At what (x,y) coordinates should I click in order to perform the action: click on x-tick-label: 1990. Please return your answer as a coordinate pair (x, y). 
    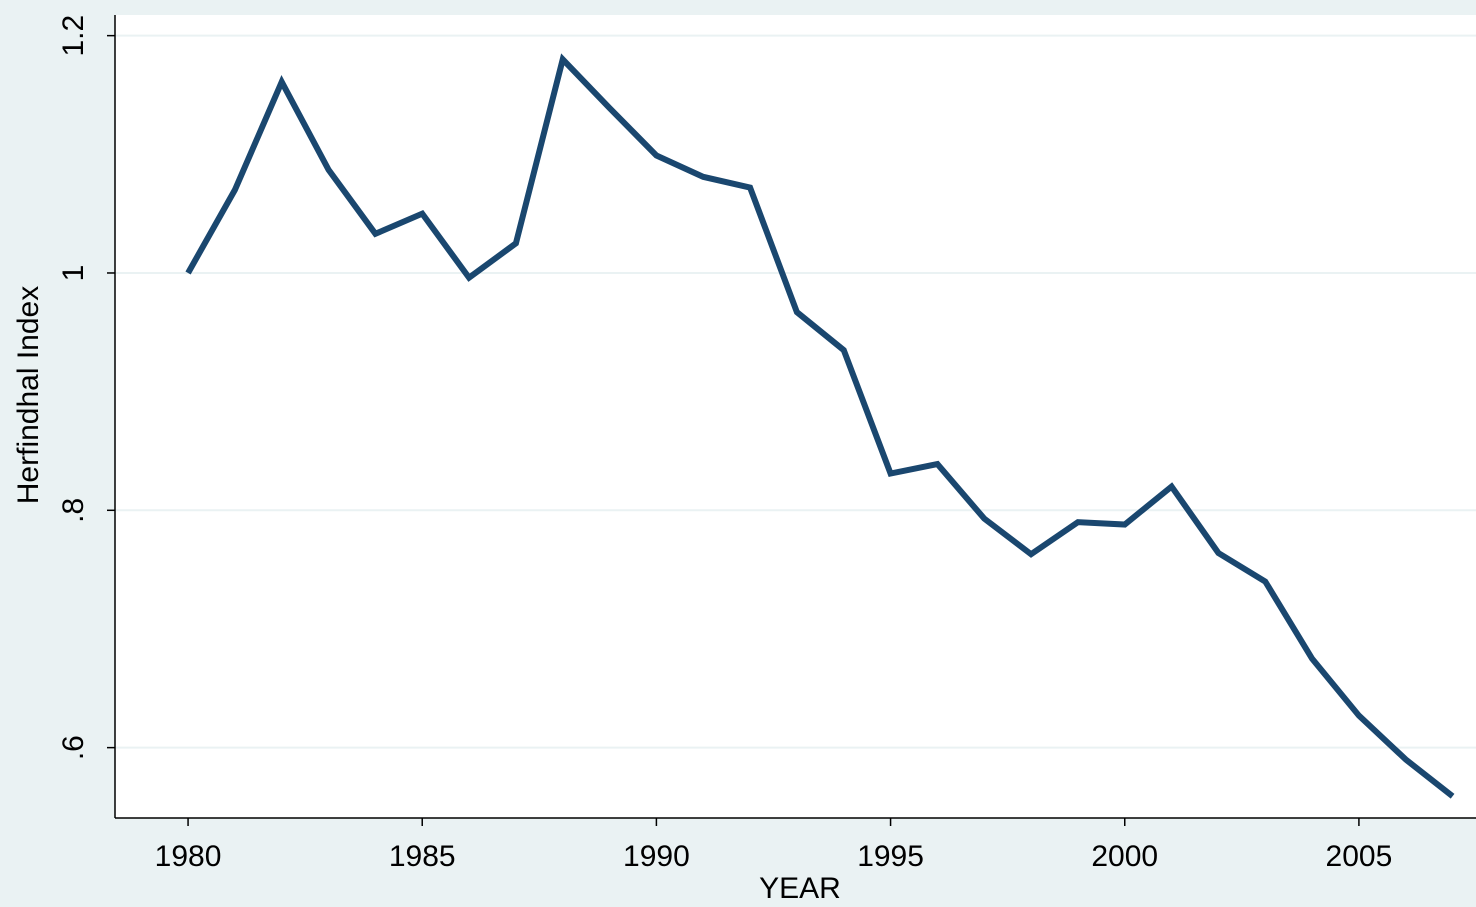
    Looking at the image, I should click on (656, 856).